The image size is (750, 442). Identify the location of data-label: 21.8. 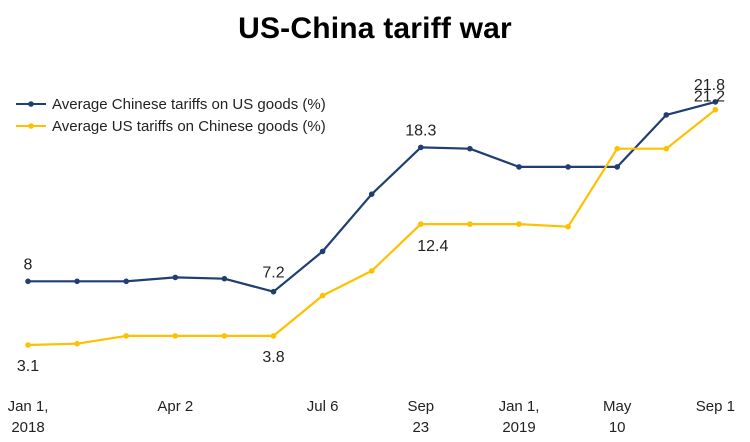
(709, 85).